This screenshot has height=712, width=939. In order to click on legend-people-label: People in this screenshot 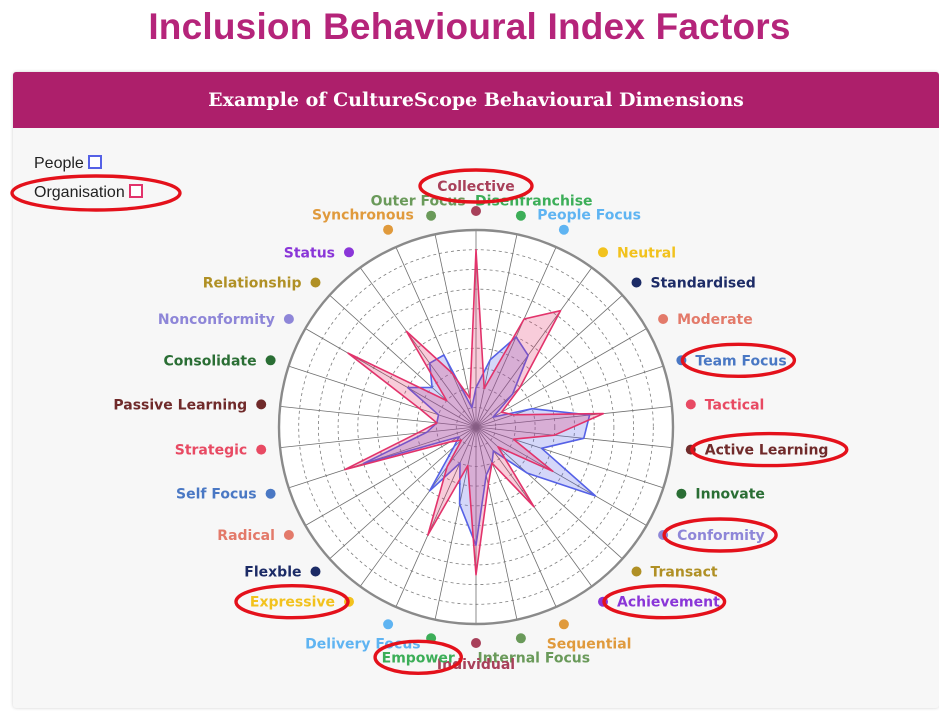, I will do `click(59, 163)`.